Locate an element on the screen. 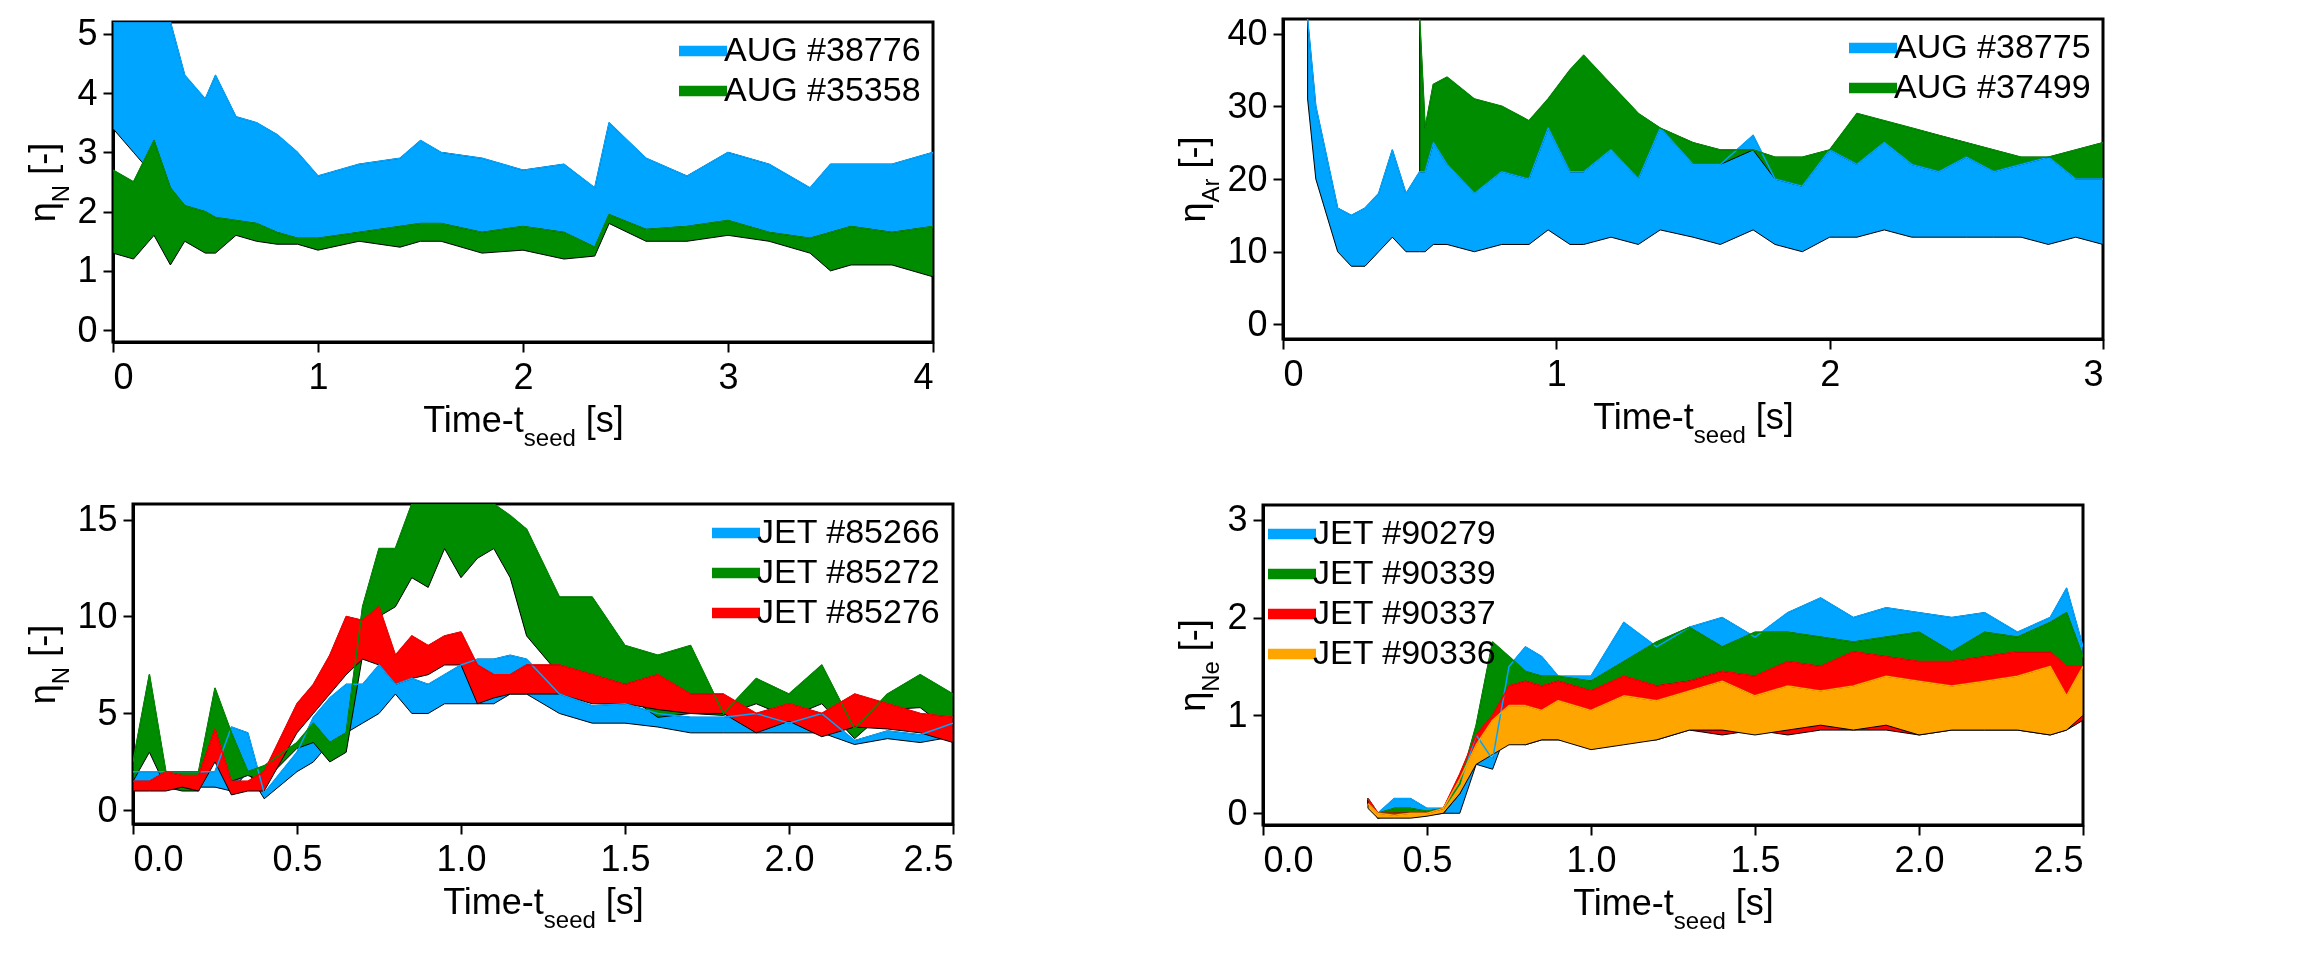 This screenshot has height=972, width=2299. x-tick-label: 4 is located at coordinates (923, 376).